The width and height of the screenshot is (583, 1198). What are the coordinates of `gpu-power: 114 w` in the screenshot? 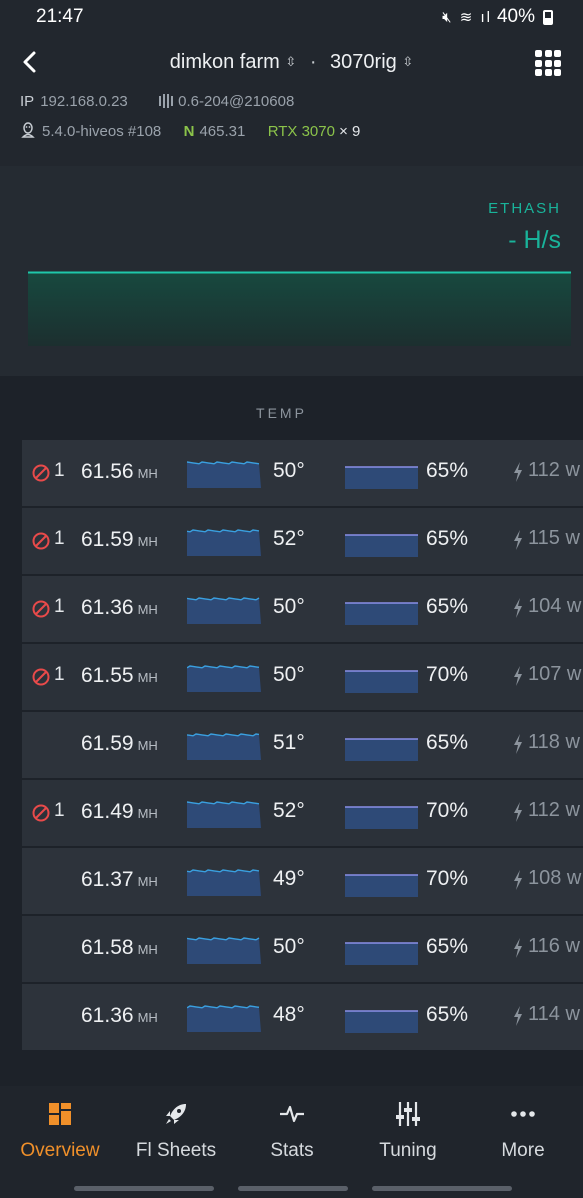 It's located at (554, 1014).